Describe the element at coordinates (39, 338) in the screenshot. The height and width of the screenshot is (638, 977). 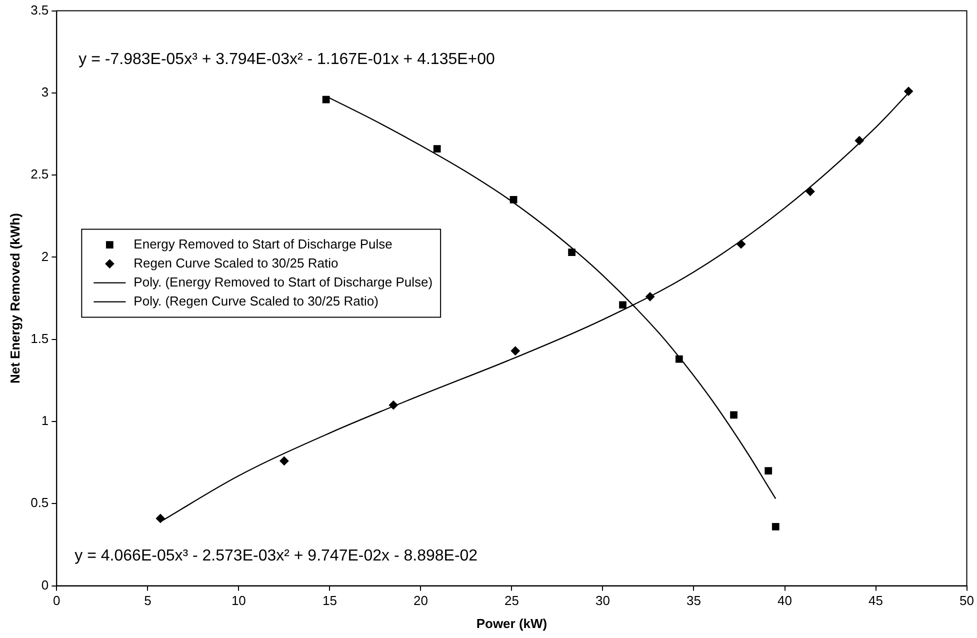
I see `y-tick-label: 1.5` at that location.